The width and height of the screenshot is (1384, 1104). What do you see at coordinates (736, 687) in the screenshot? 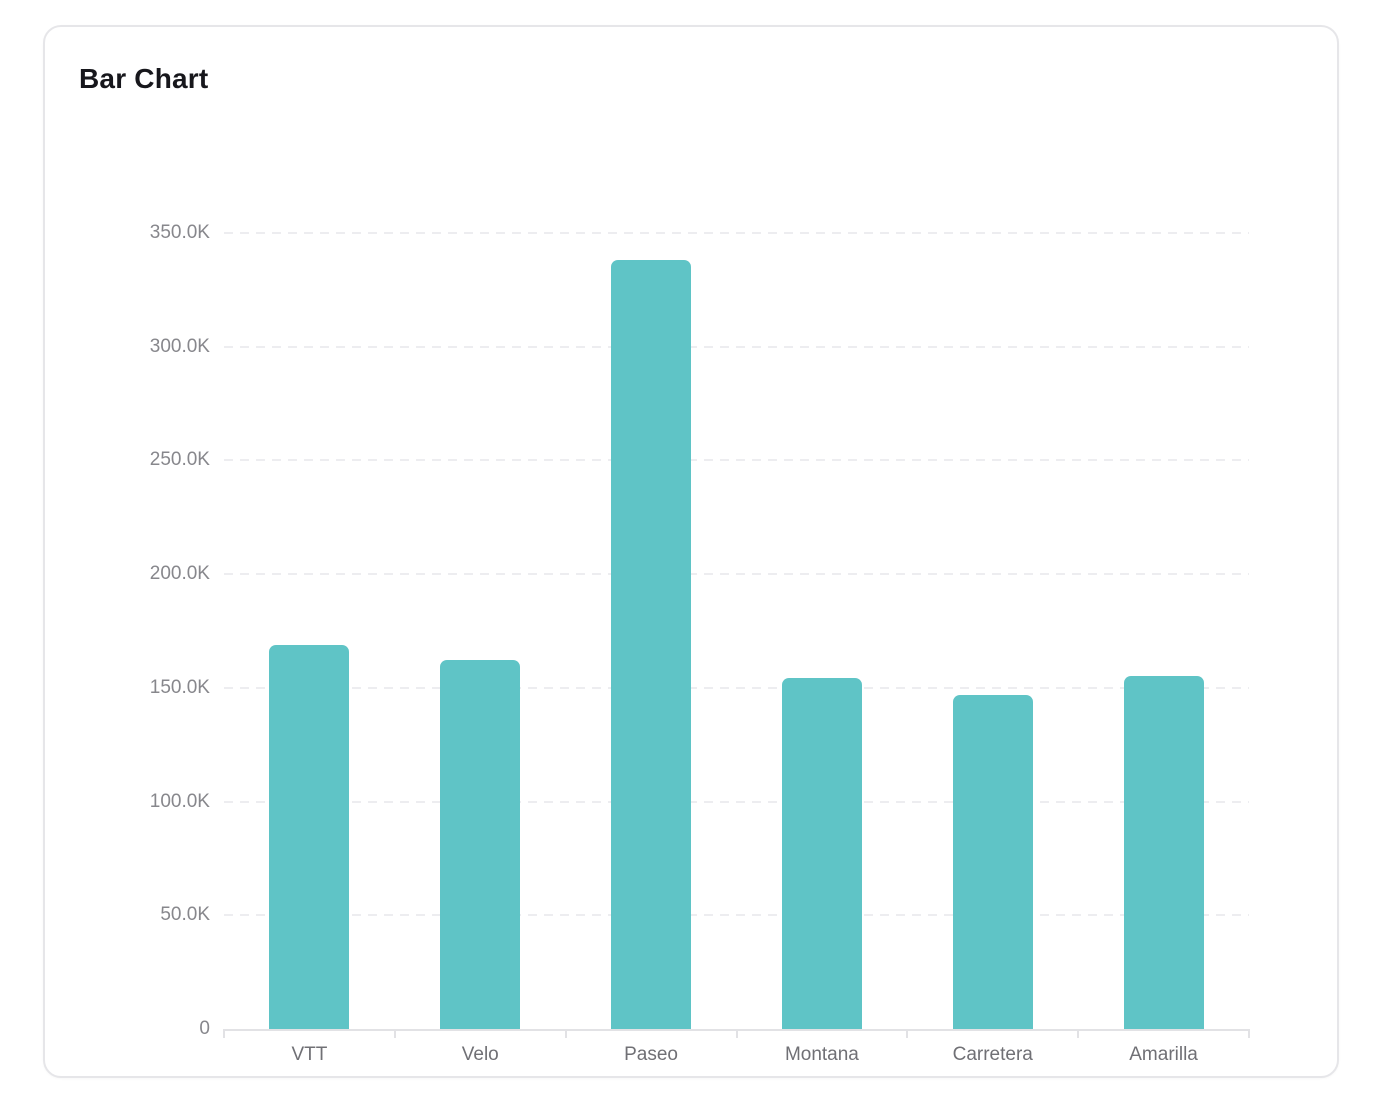
I see `gridline-150.0k` at bounding box center [736, 687].